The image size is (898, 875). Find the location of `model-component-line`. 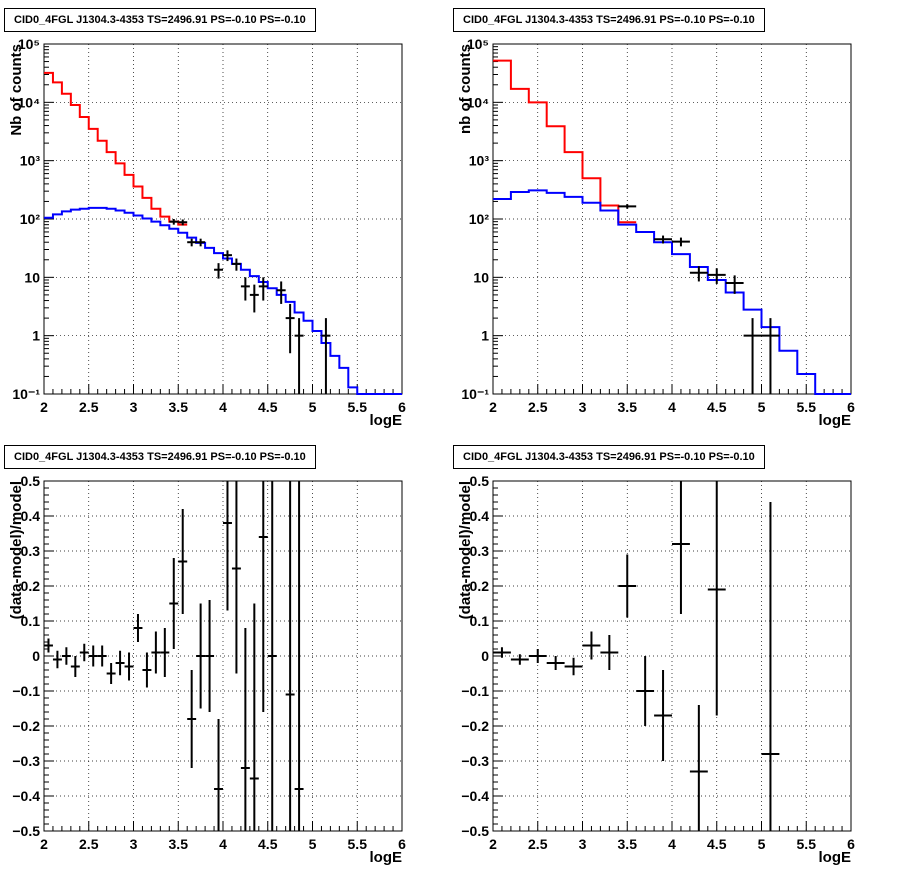

model-component-line is located at coordinates (223, 300).